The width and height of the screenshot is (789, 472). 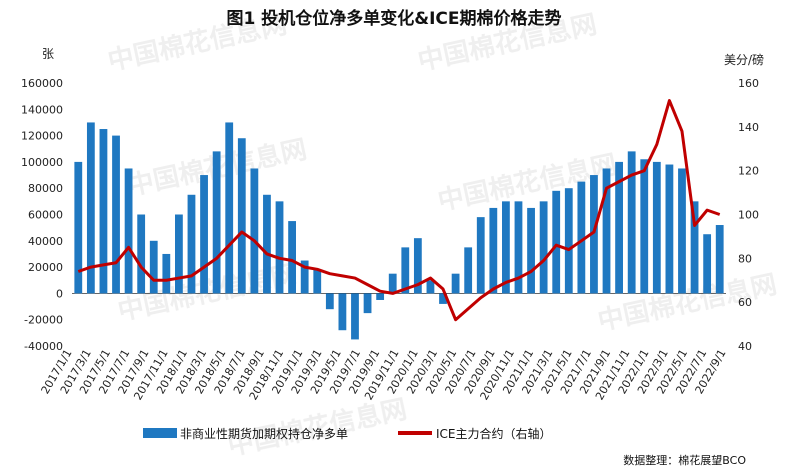 I want to click on left-tick-label: 100000, so click(x=42, y=162).